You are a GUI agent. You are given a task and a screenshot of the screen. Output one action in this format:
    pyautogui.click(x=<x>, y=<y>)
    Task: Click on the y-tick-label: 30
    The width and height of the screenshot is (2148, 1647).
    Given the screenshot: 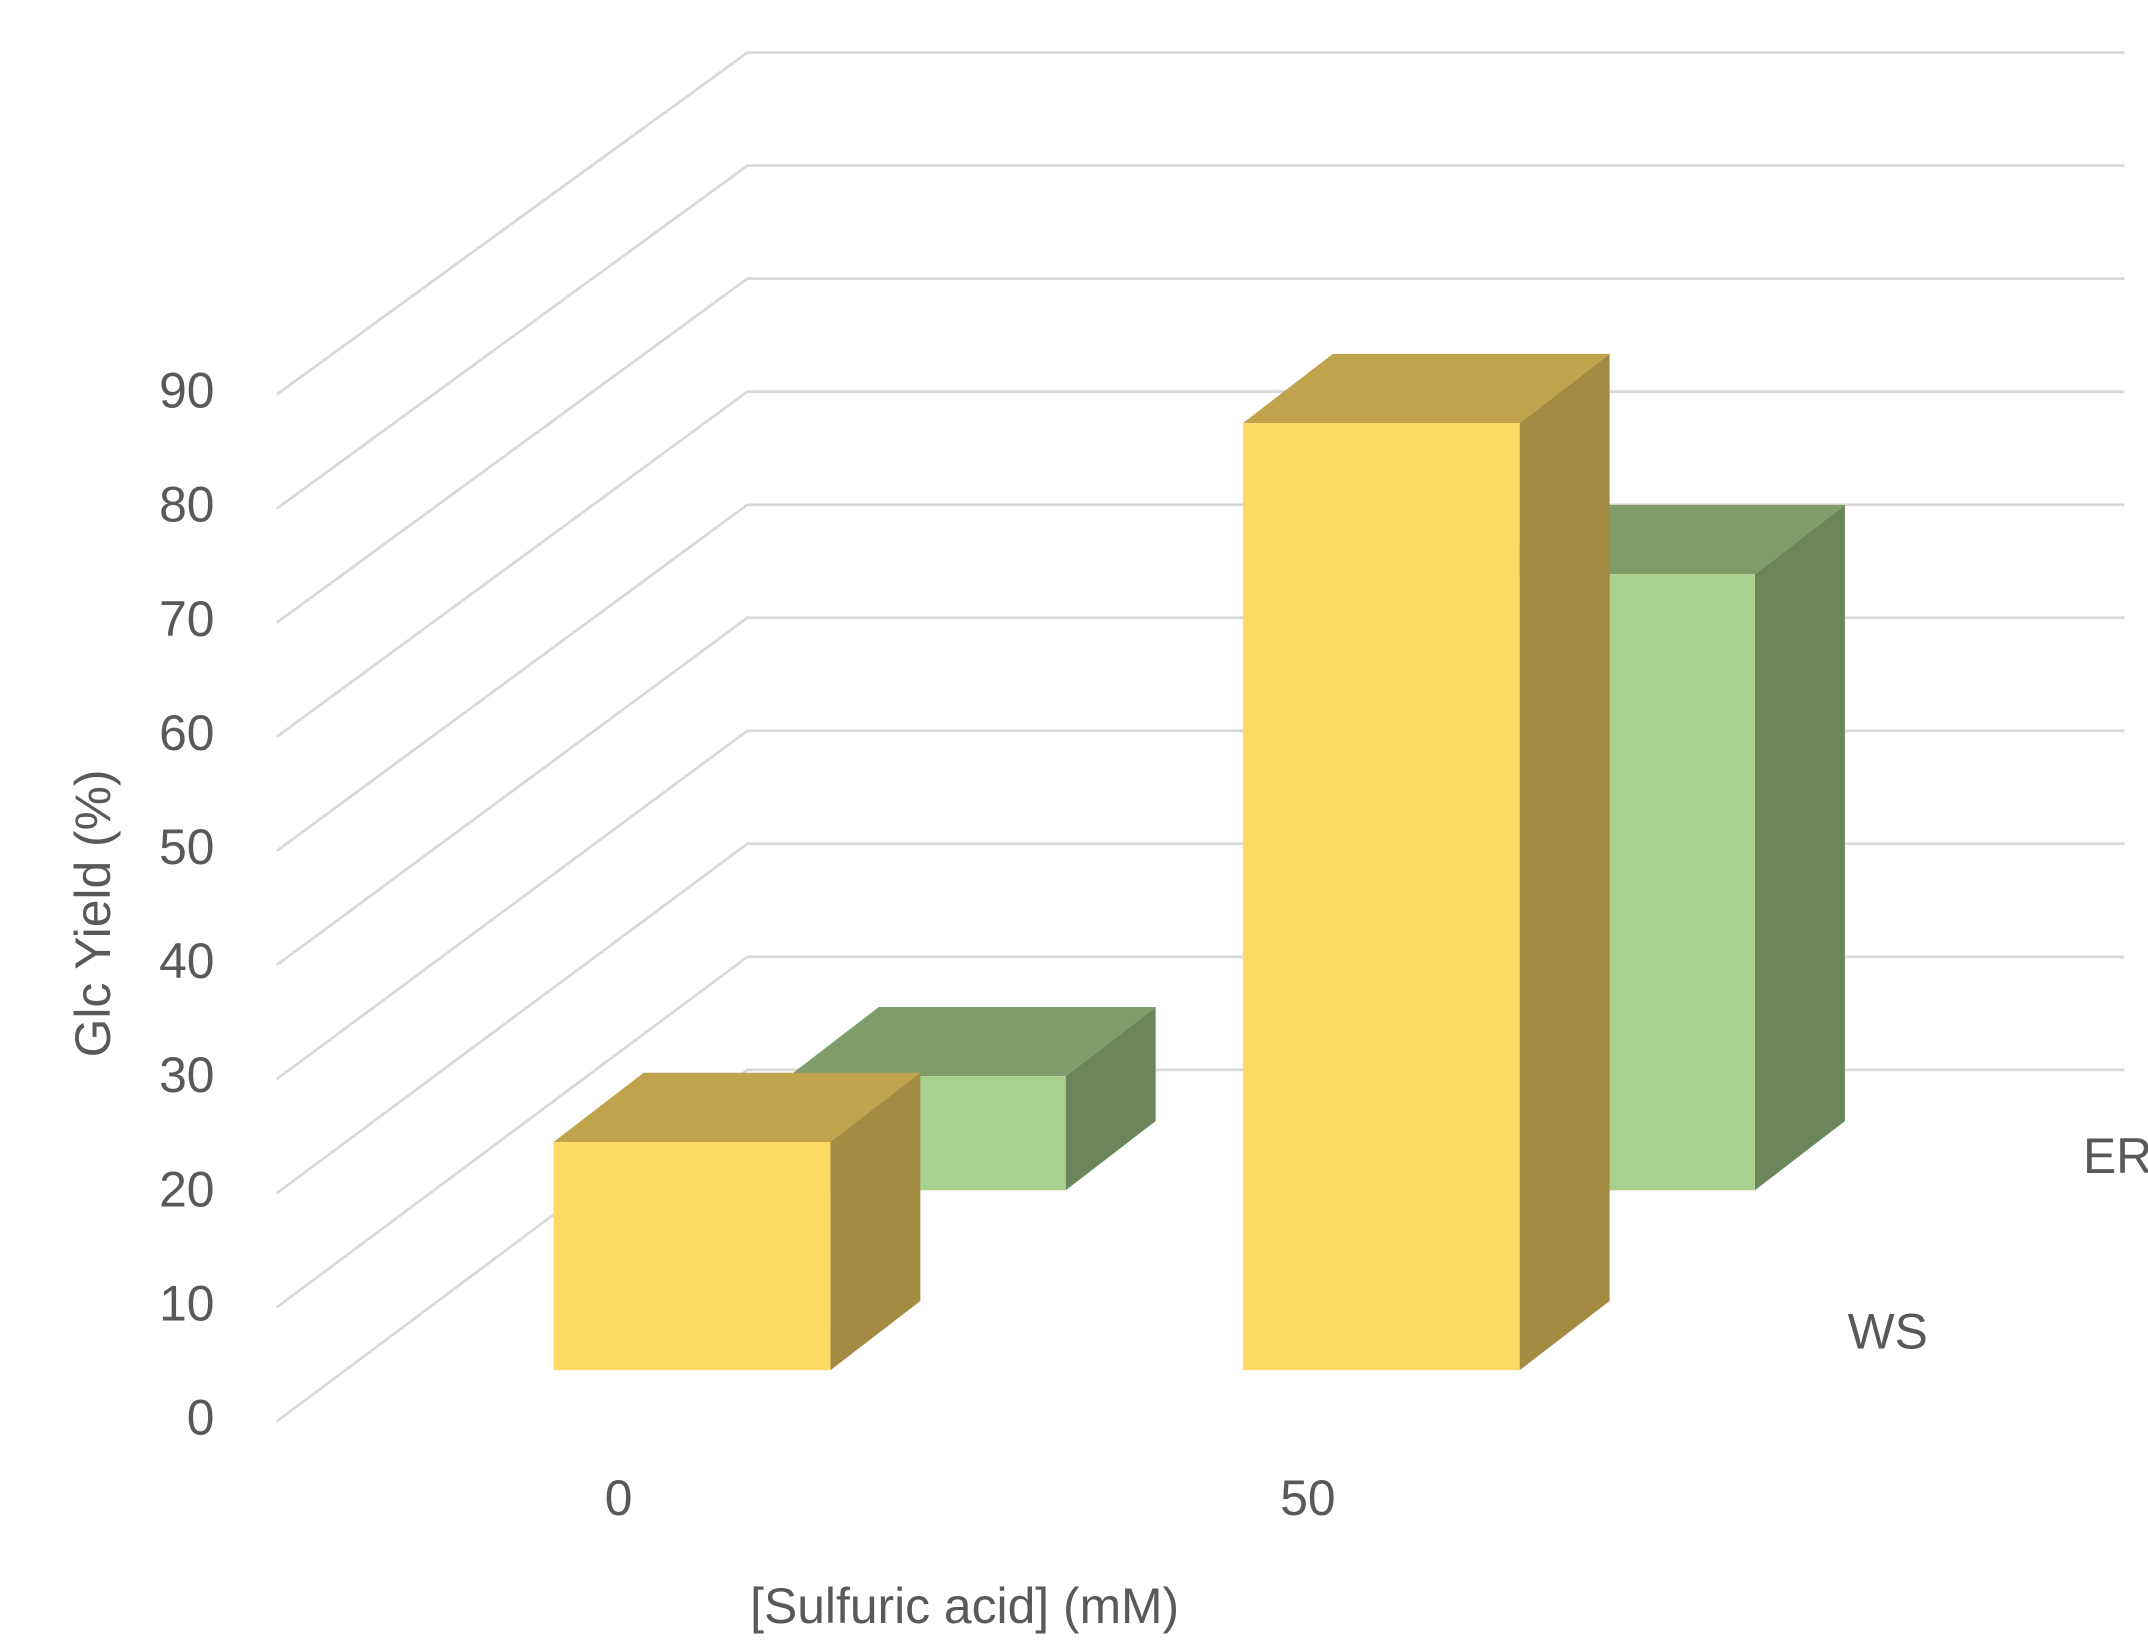 What is the action you would take?
    pyautogui.click(x=186, y=1075)
    